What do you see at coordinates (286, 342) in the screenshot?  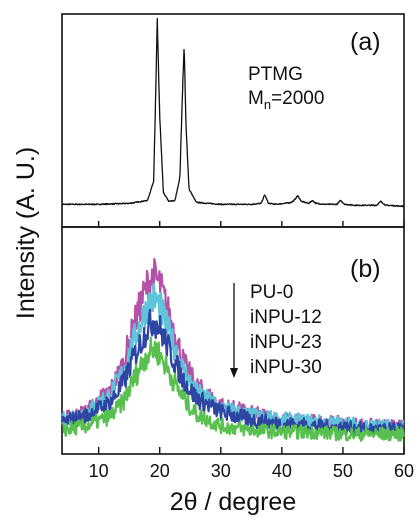 I see `legend-item-inpu-23: iNPU-23` at bounding box center [286, 342].